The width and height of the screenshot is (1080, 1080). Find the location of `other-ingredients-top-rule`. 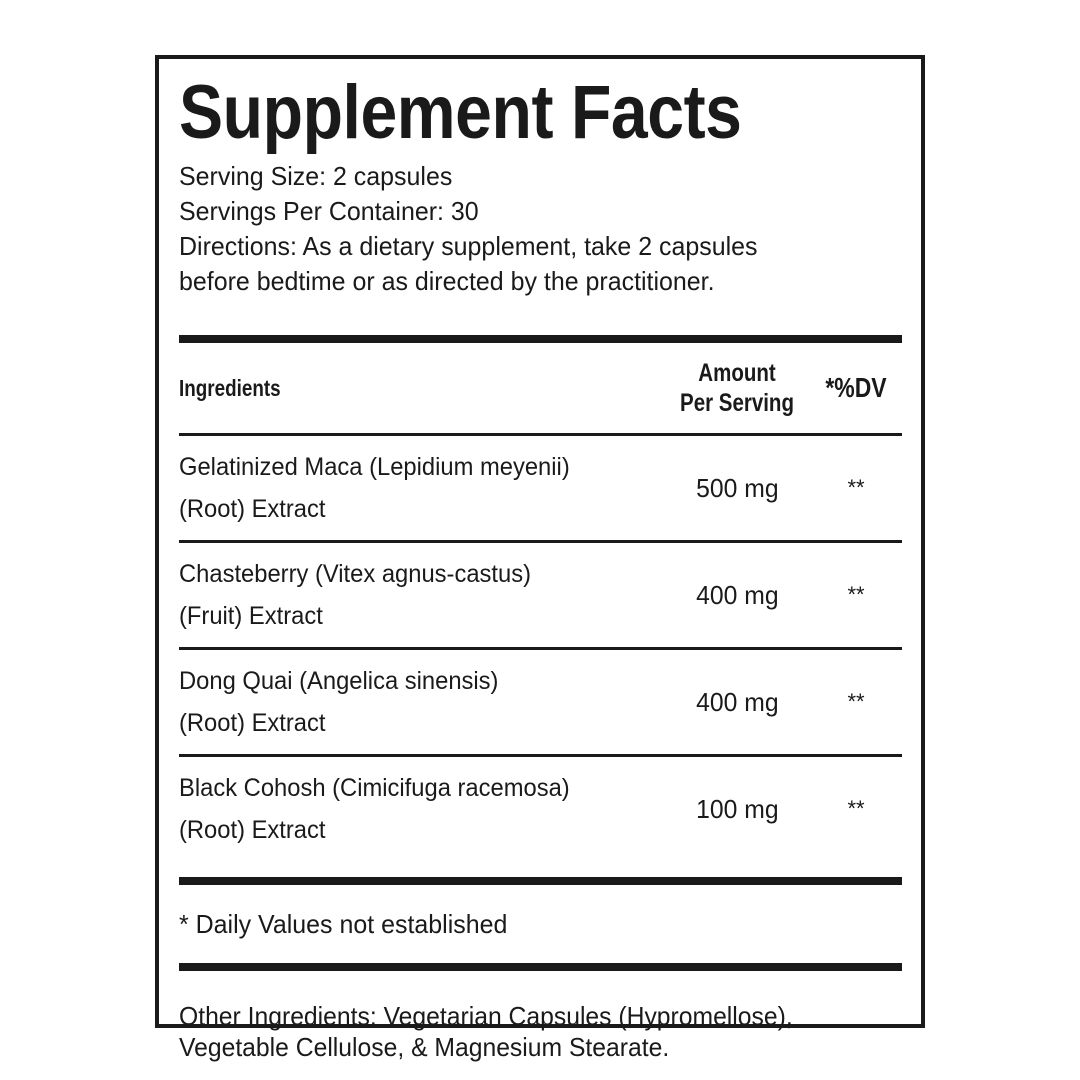

other-ingredients-top-rule is located at coordinates (540, 967).